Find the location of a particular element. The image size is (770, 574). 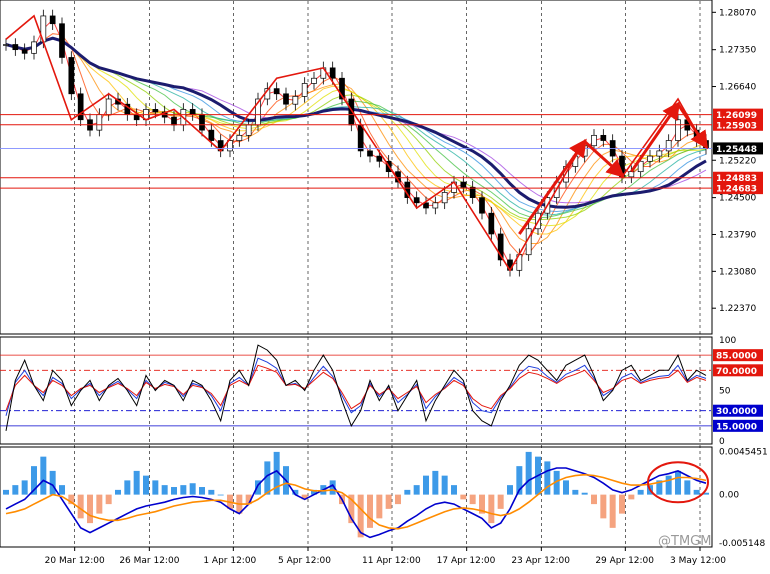

watermark: @TMGM is located at coordinates (684, 541).